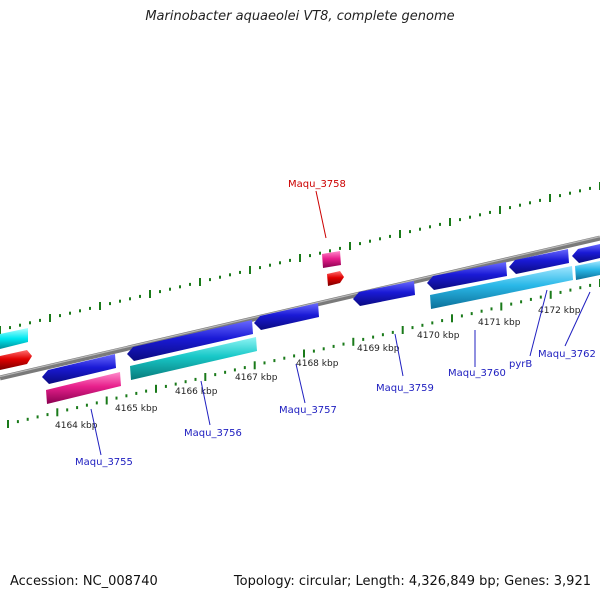 The image size is (600, 600). What do you see at coordinates (76, 426) in the screenshot?
I see `tick-label-4164: 4164 kbp` at bounding box center [76, 426].